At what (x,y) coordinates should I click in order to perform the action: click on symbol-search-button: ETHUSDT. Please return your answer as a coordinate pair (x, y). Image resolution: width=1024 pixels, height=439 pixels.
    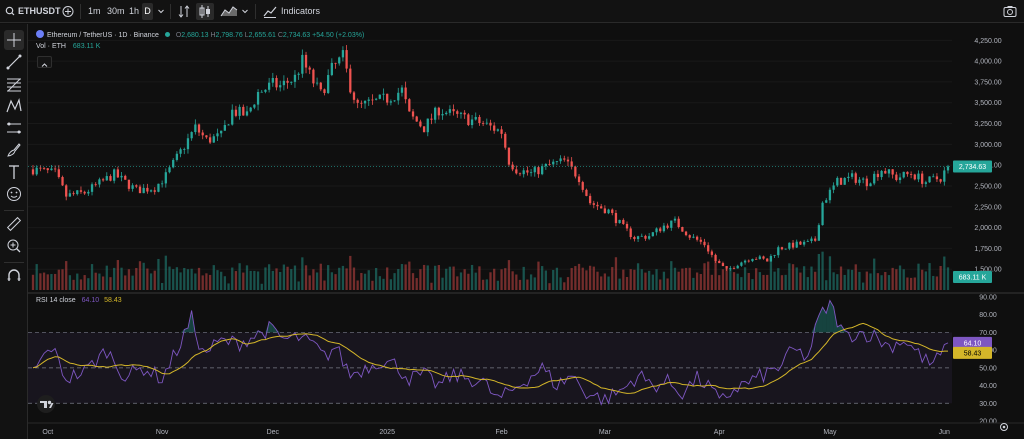
    Looking at the image, I should click on (39, 11).